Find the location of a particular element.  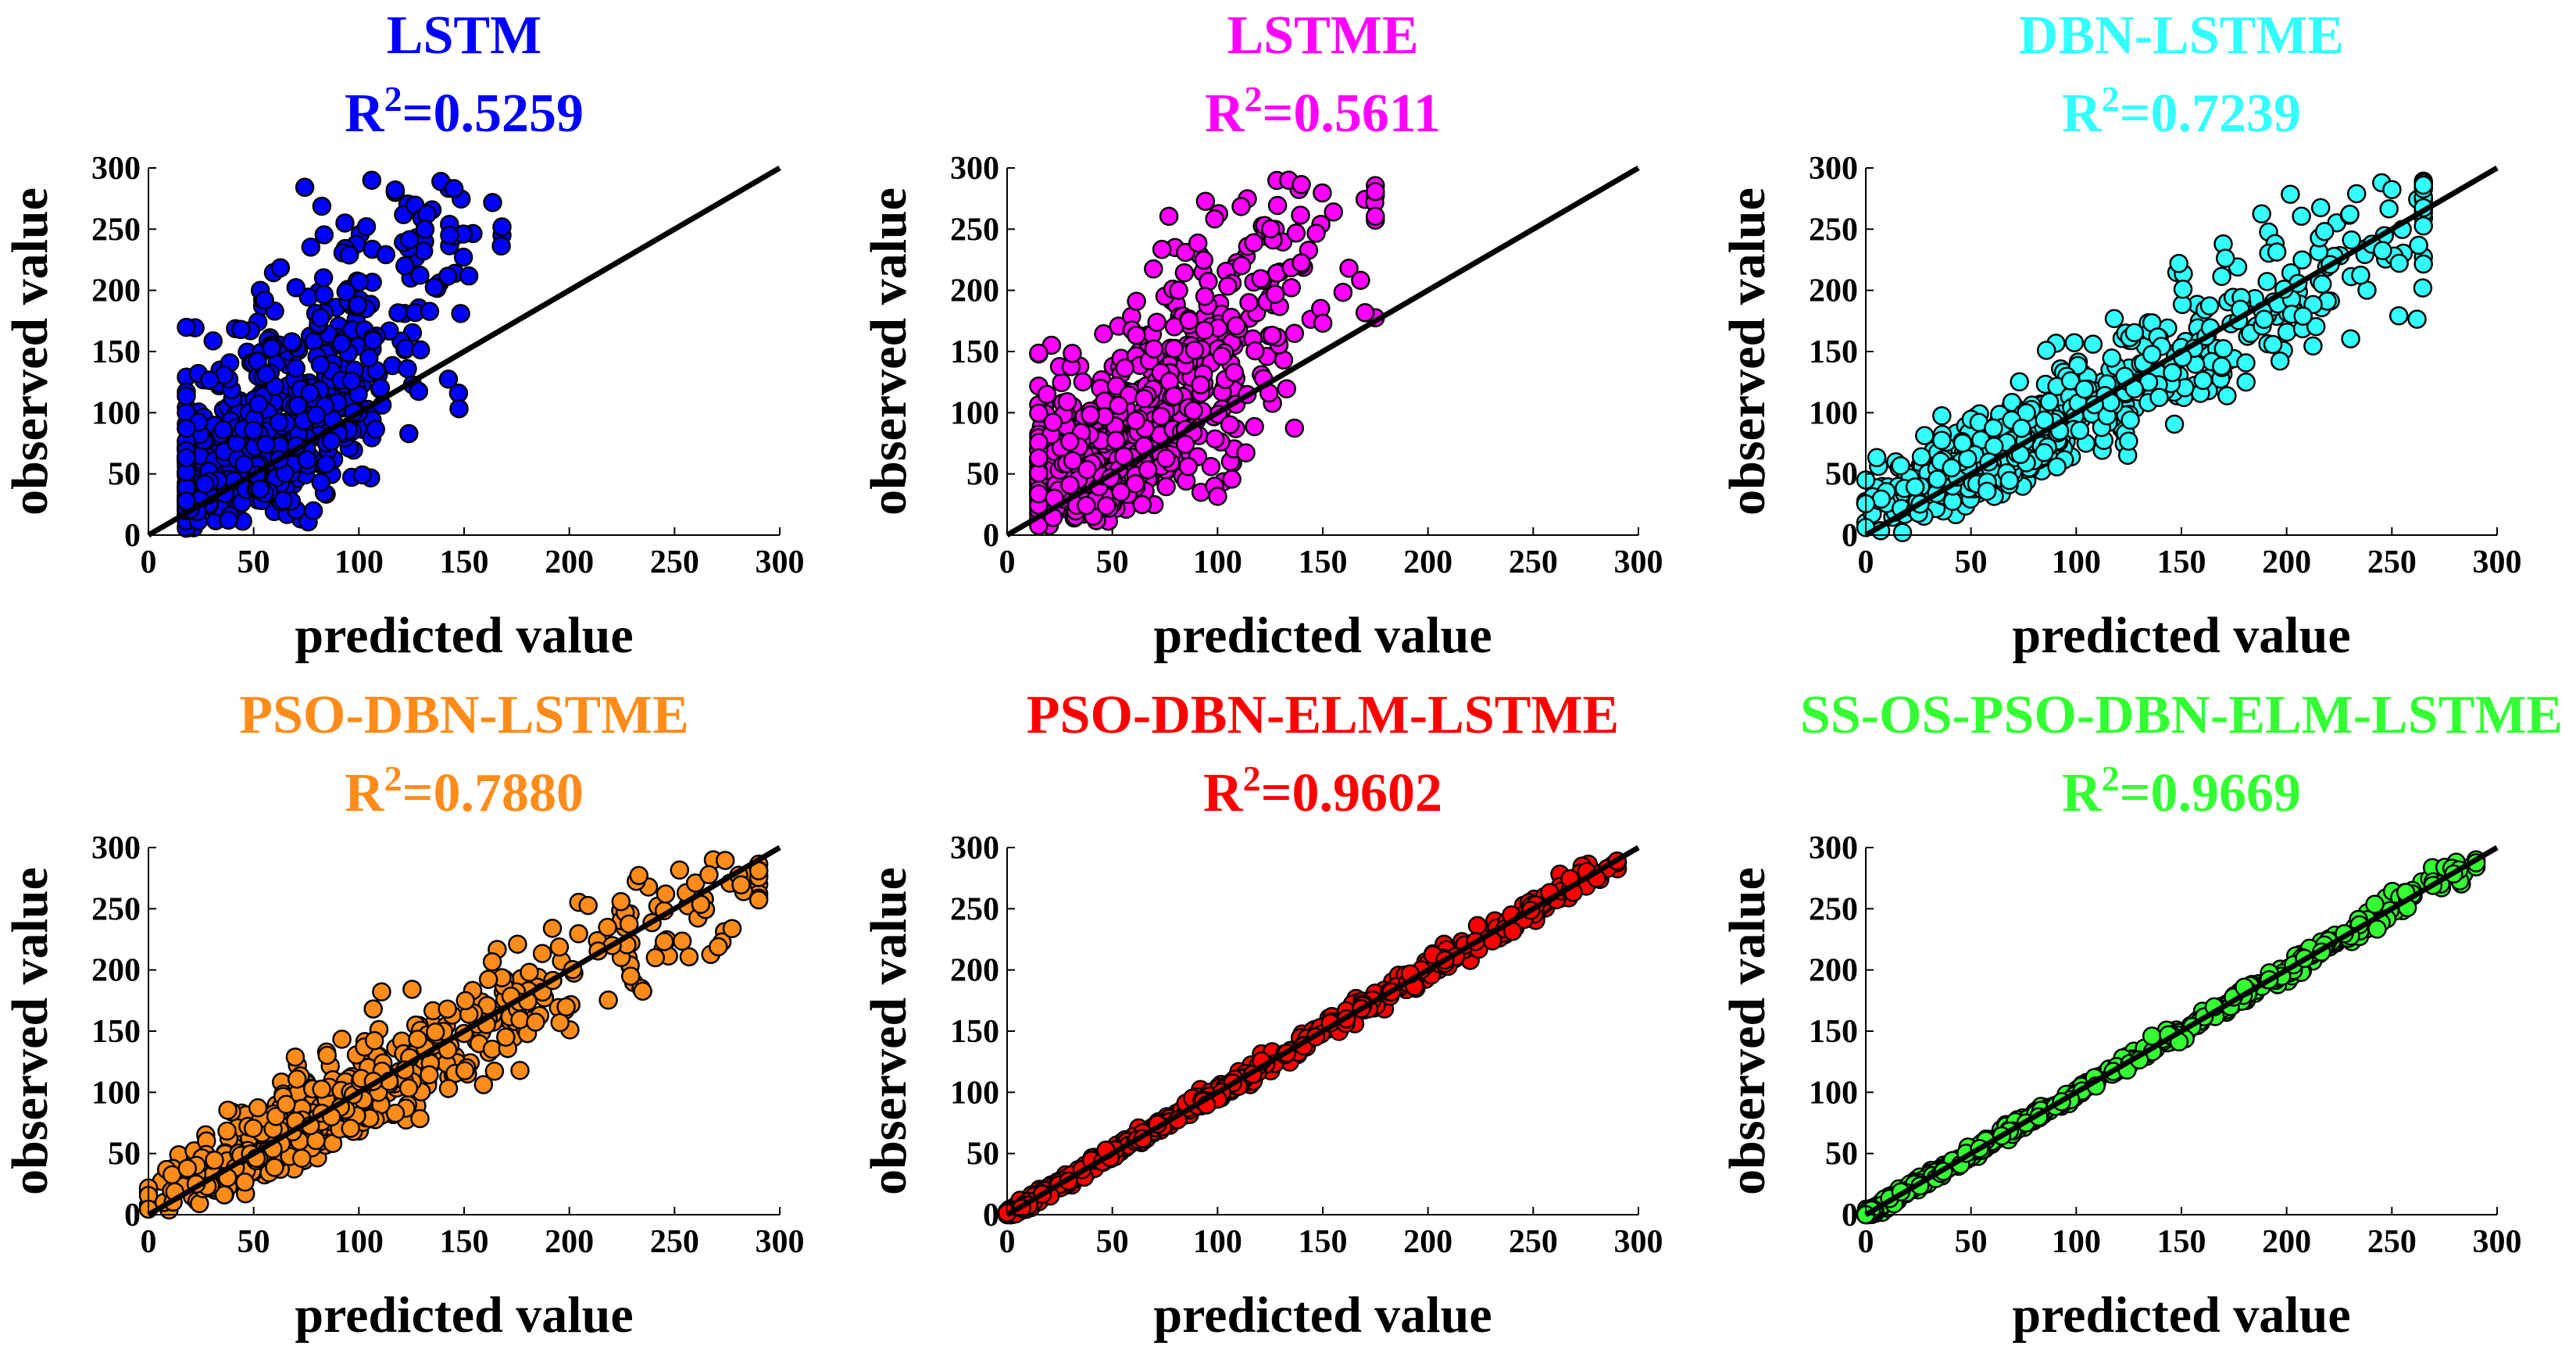

r-squared-value: =0.9602 is located at coordinates (1352, 793).